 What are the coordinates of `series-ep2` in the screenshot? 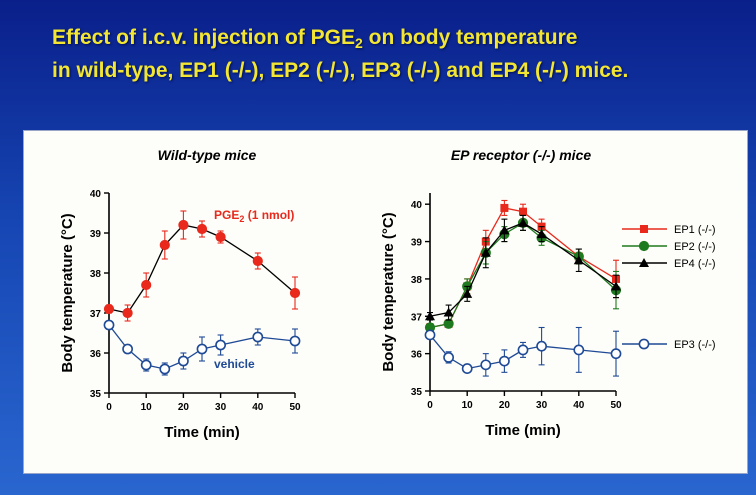 It's located at (523, 273).